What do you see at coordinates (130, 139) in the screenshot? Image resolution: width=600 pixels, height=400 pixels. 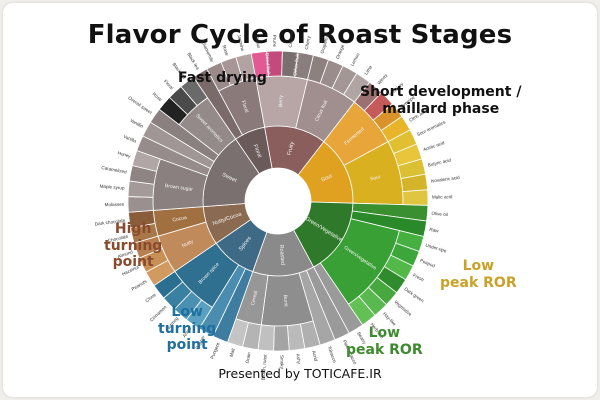 I see `label-vanilla: Vanilla` at bounding box center [130, 139].